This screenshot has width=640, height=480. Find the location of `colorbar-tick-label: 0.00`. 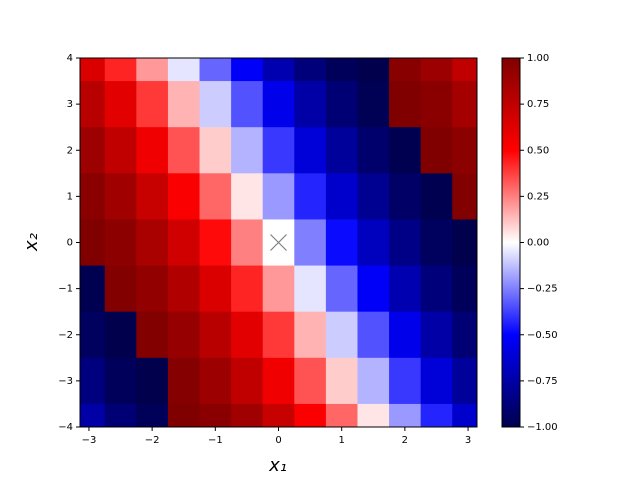

colorbar-tick-label: 0.00 is located at coordinates (538, 243).